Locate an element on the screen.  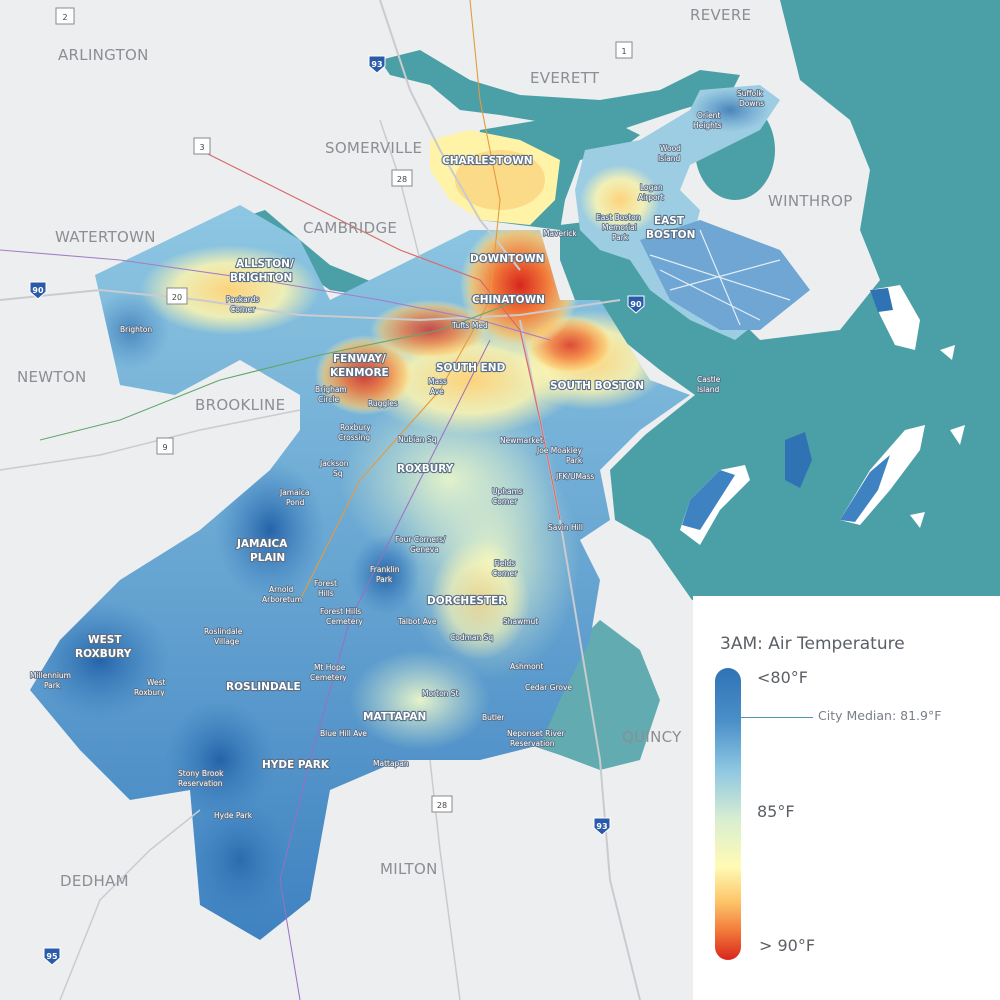
place-brigham-1: Brigham is located at coordinates (331, 389).